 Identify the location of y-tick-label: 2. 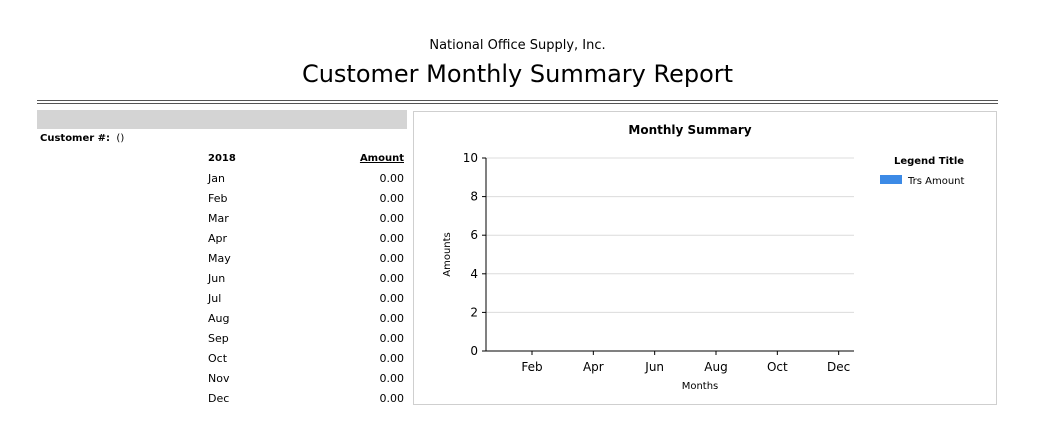
(474, 312).